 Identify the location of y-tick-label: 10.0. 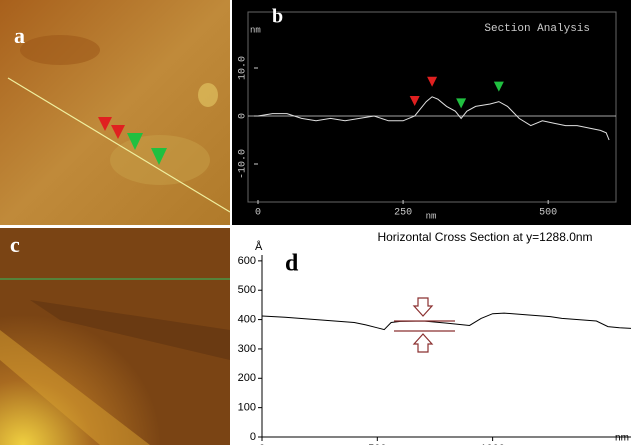
(243, 68).